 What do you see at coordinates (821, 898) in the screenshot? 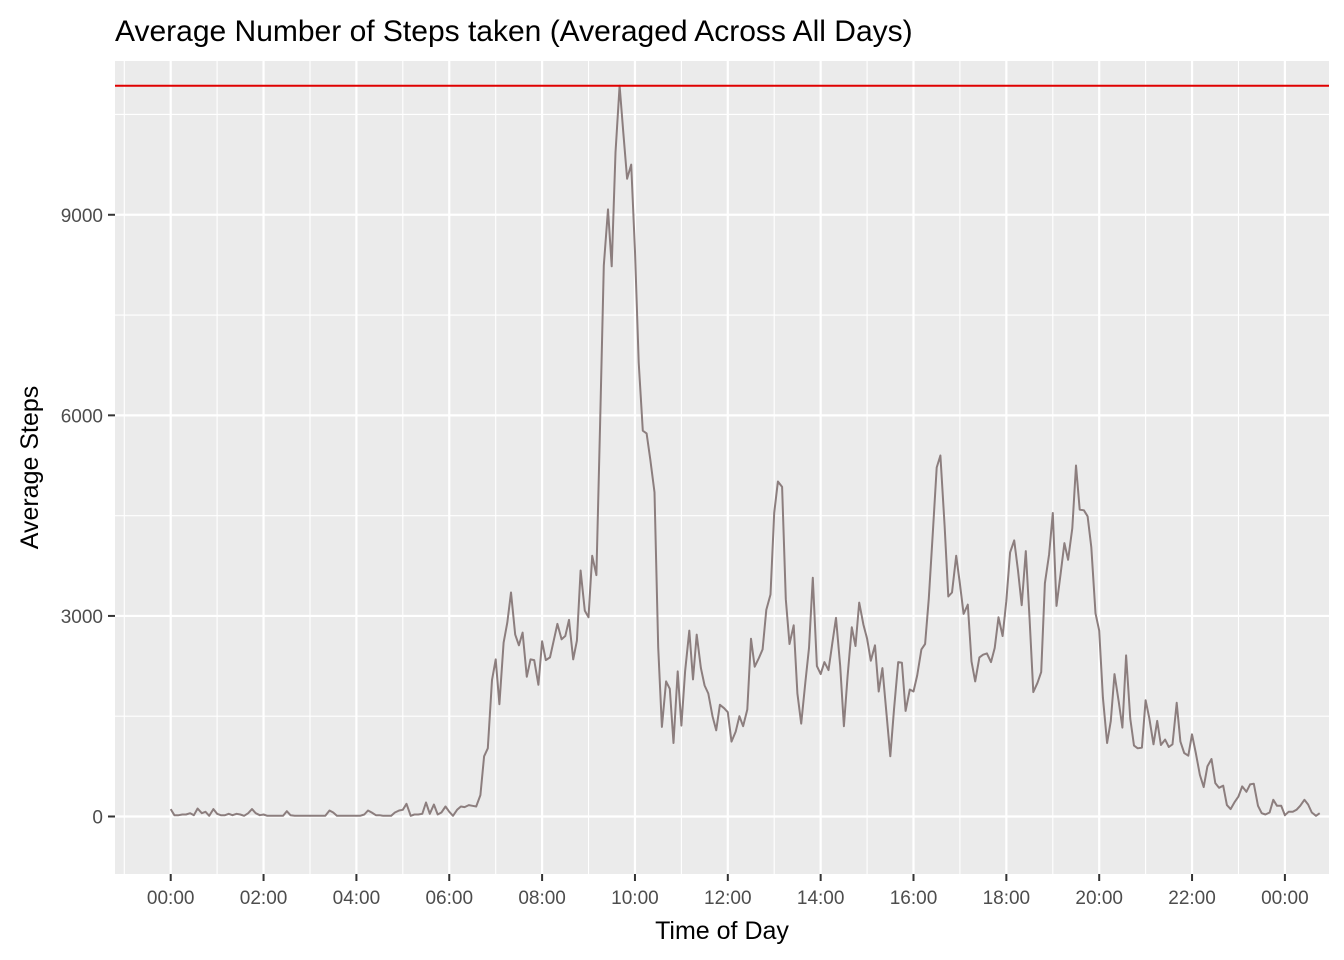
I see `x-tick-label: 14:00` at bounding box center [821, 898].